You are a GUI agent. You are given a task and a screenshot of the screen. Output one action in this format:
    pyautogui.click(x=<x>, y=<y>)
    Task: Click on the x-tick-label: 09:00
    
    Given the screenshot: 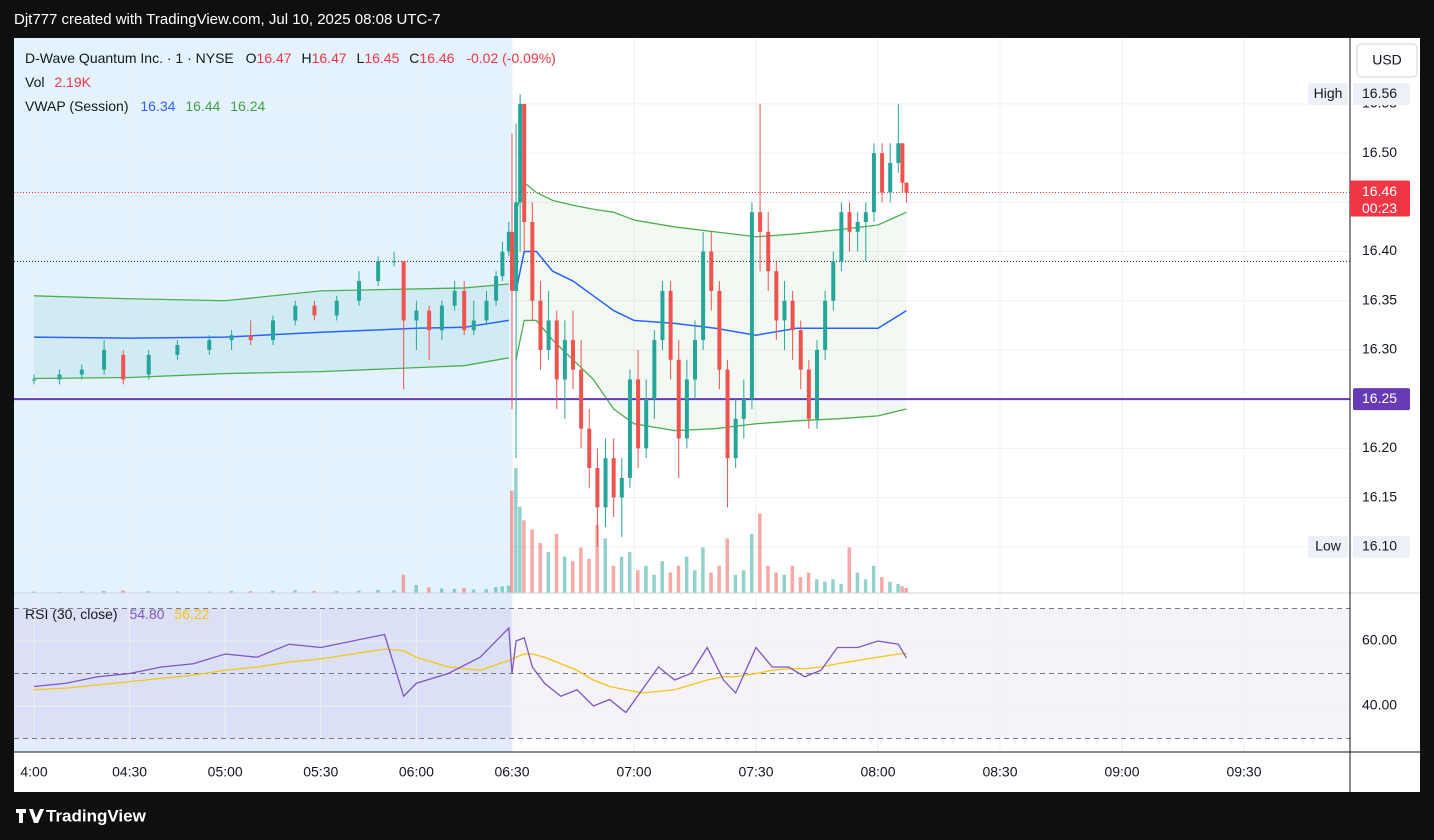 What is the action you would take?
    pyautogui.click(x=1121, y=772)
    